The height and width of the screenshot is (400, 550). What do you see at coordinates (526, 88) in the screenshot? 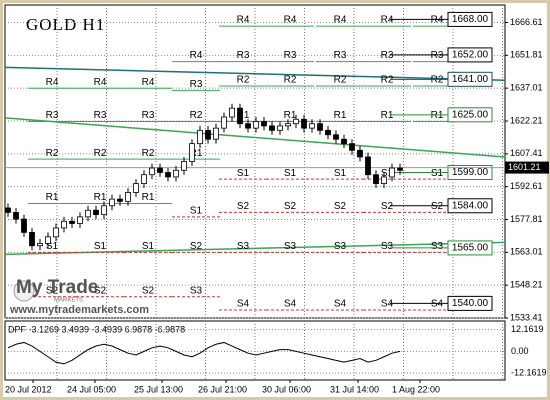
I see `y-tick-label: 1637.01` at bounding box center [526, 88].